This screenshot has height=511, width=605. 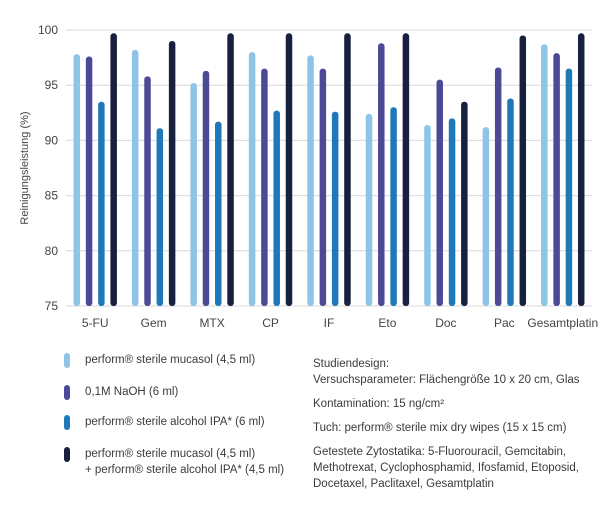 What do you see at coordinates (340, 323) in the screenshot?
I see `x-tick-labels: 5-FU Gem MTX CP IF Eto Doc Pac Gesamtplatin` at bounding box center [340, 323].